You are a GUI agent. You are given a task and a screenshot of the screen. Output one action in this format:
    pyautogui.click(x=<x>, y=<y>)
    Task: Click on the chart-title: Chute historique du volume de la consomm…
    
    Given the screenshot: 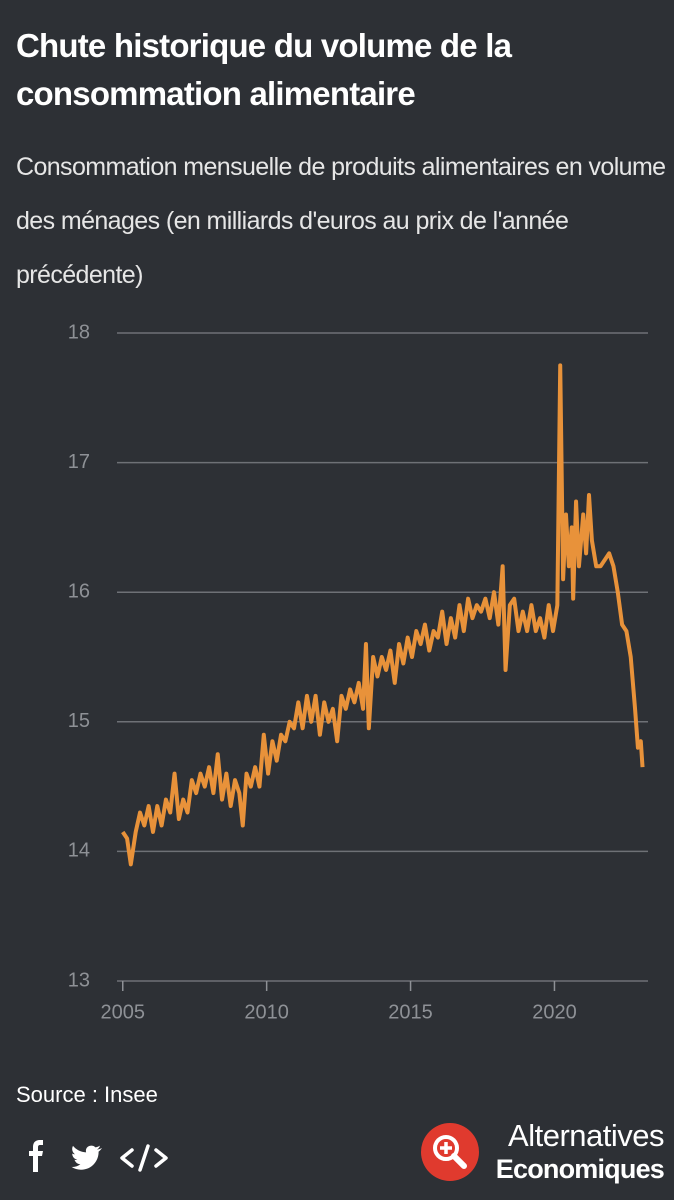 What is the action you would take?
    pyautogui.click(x=264, y=69)
    